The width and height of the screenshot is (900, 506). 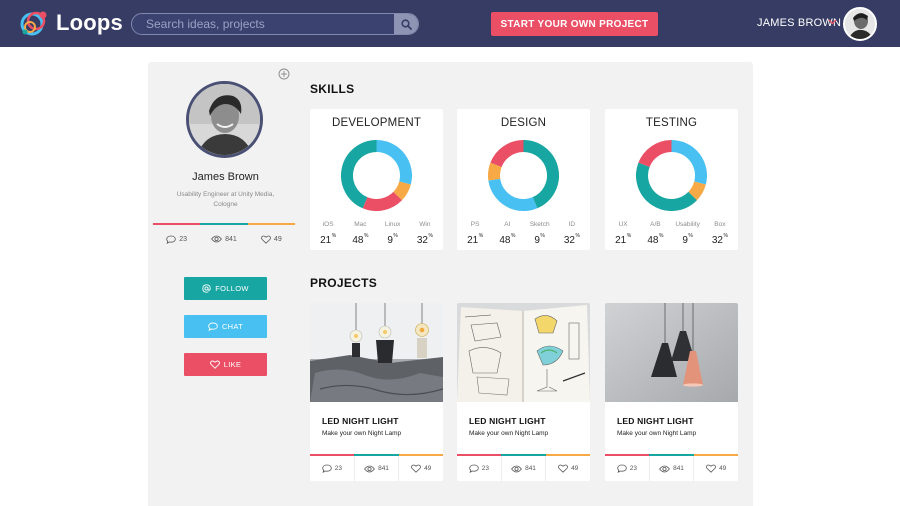 What do you see at coordinates (666, 186) in the screenshot?
I see `donut-segment-a-b` at bounding box center [666, 186].